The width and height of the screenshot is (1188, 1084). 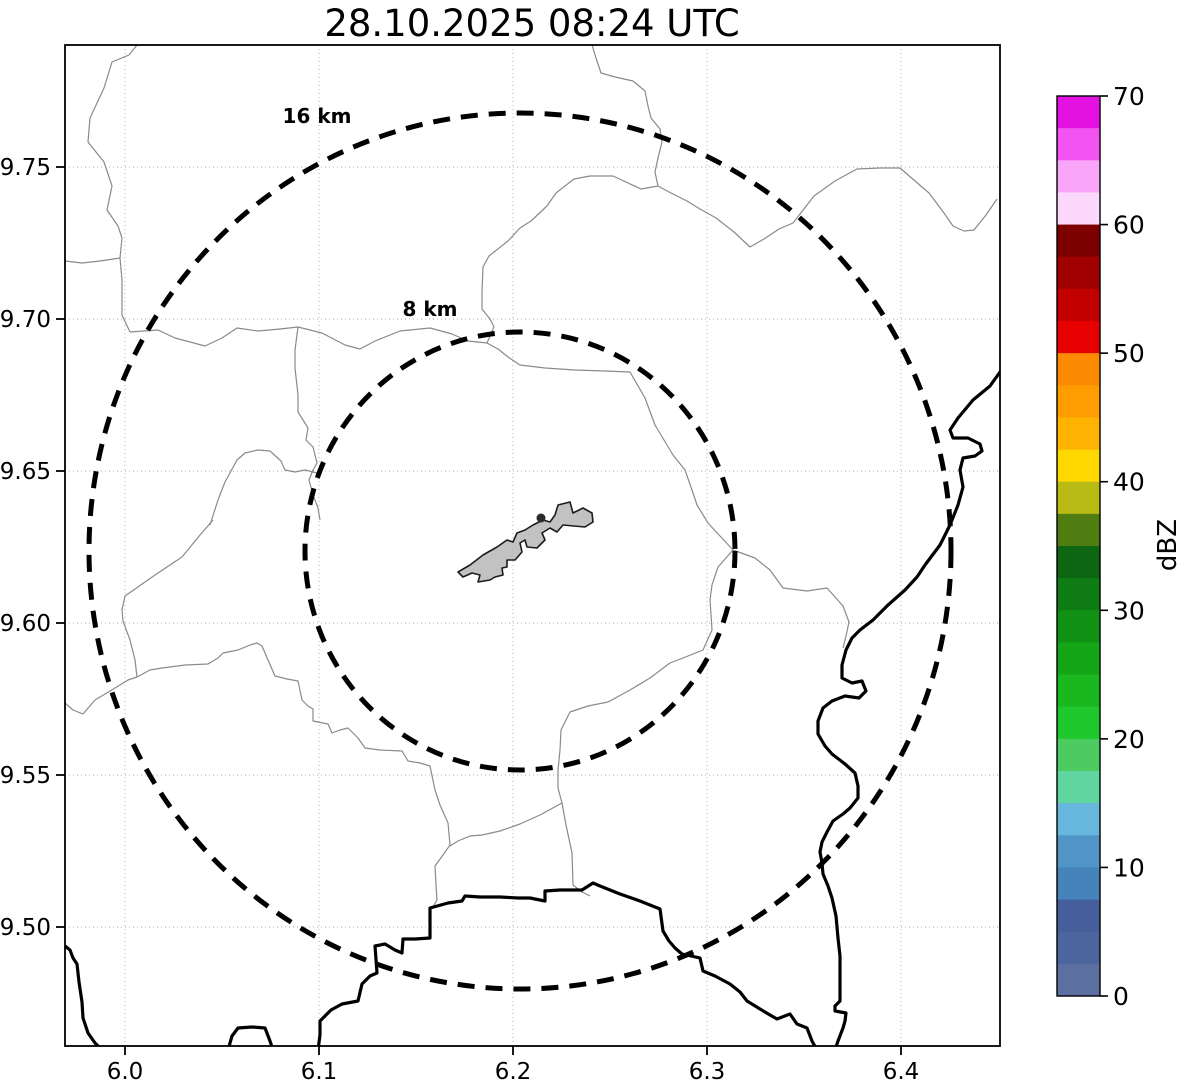 What do you see at coordinates (125, 1071) in the screenshot?
I see `x-tick-label: 6.0` at bounding box center [125, 1071].